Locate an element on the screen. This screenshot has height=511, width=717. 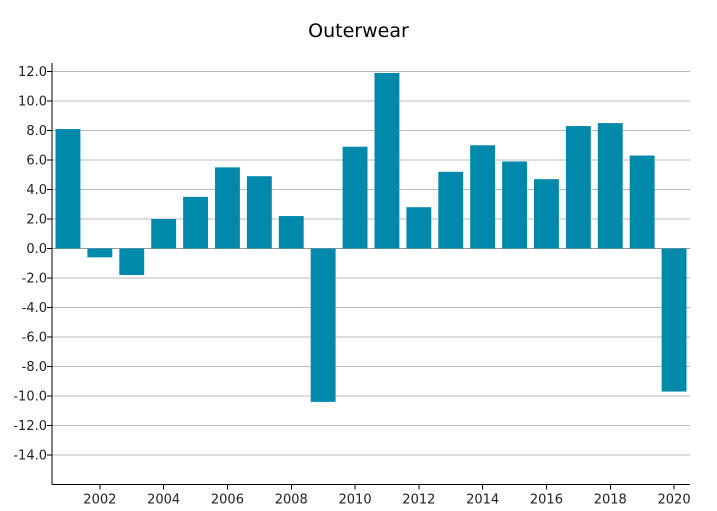
bar-2018 is located at coordinates (610, 186).